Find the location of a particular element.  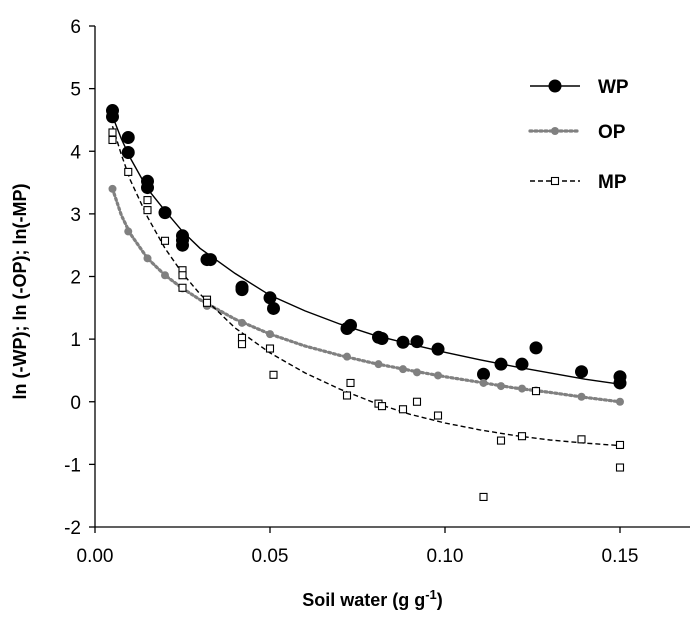

legend-label: WP is located at coordinates (613, 87).